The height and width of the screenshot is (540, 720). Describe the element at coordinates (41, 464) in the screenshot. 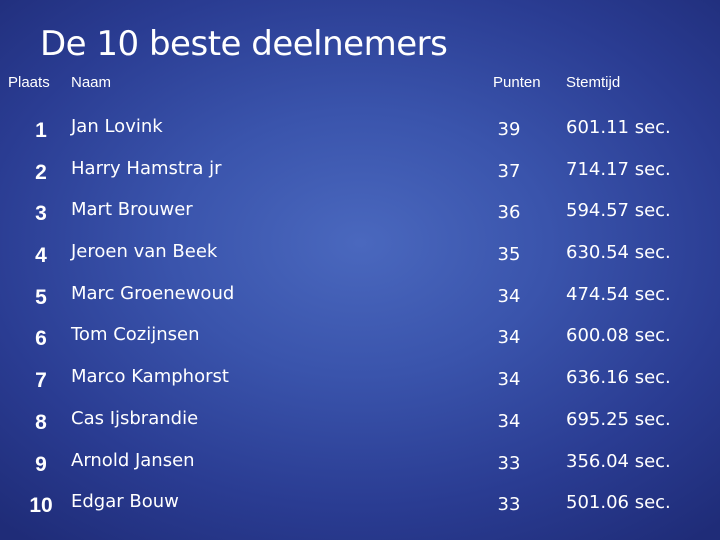

I see `rank-cell: 9` at that location.